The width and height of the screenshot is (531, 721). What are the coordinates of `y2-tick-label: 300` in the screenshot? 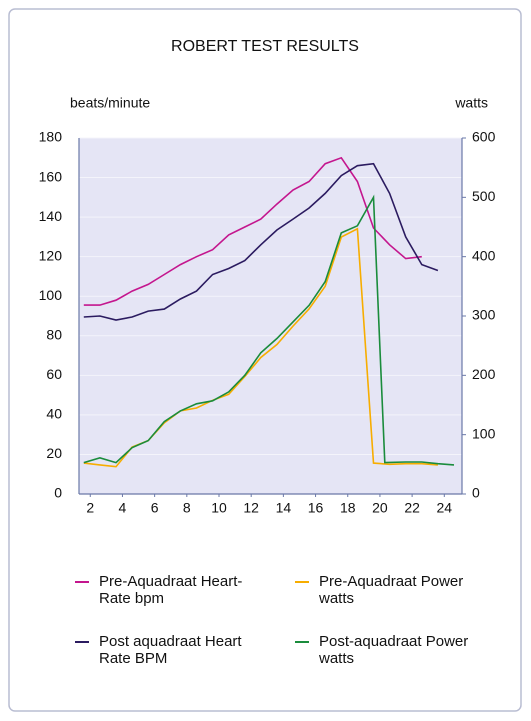 It's located at (484, 315).